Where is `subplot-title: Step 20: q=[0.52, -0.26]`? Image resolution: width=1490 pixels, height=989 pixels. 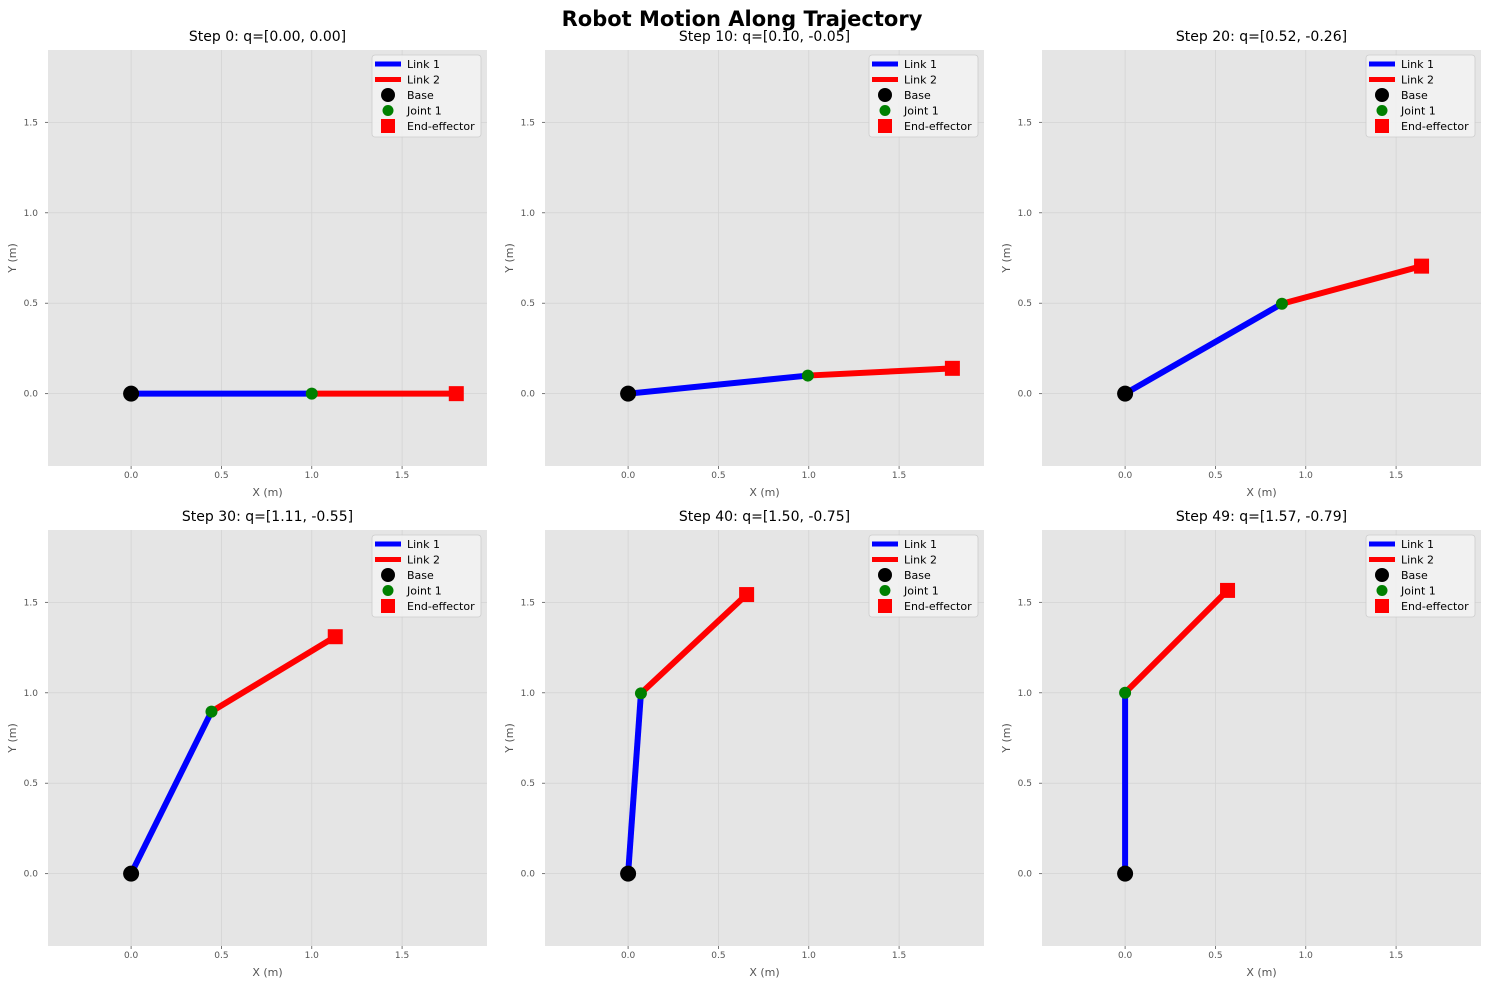 subplot-title: Step 20: q=[0.52, -0.26] is located at coordinates (1261, 37).